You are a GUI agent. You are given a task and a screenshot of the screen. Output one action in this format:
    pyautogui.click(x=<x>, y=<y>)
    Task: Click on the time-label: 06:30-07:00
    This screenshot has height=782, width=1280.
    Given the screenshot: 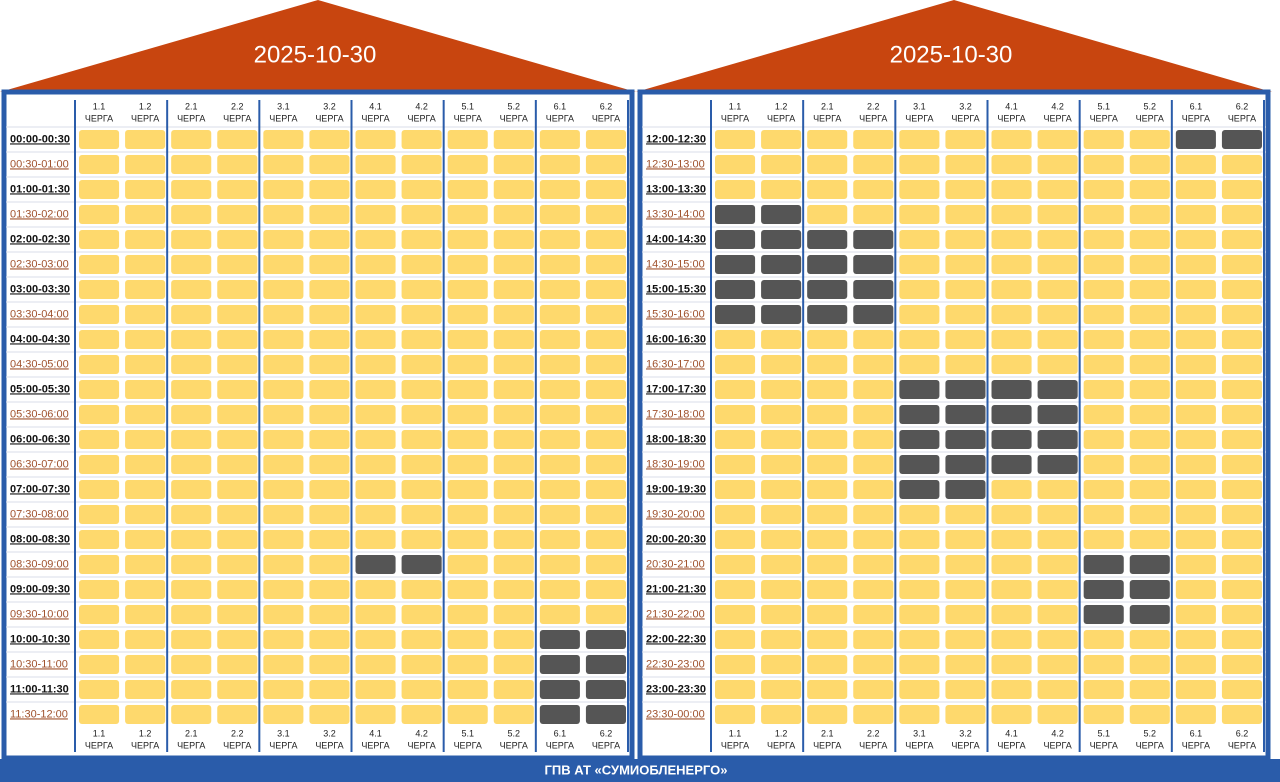 What is the action you would take?
    pyautogui.click(x=39, y=464)
    